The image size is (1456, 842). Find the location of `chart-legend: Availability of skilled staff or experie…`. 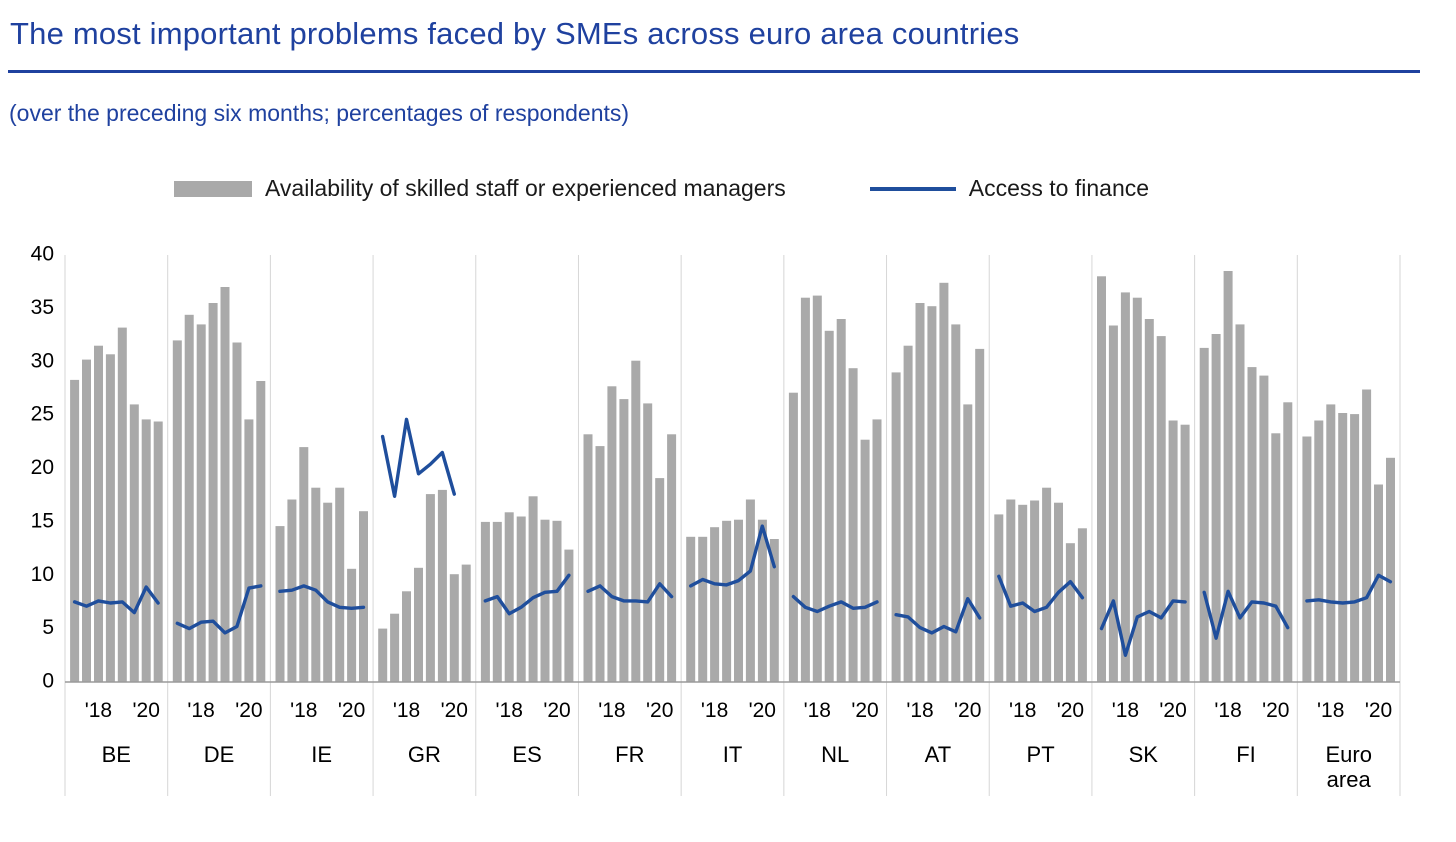

chart-legend: Availability of skilled staff or experie… is located at coordinates (815, 188).